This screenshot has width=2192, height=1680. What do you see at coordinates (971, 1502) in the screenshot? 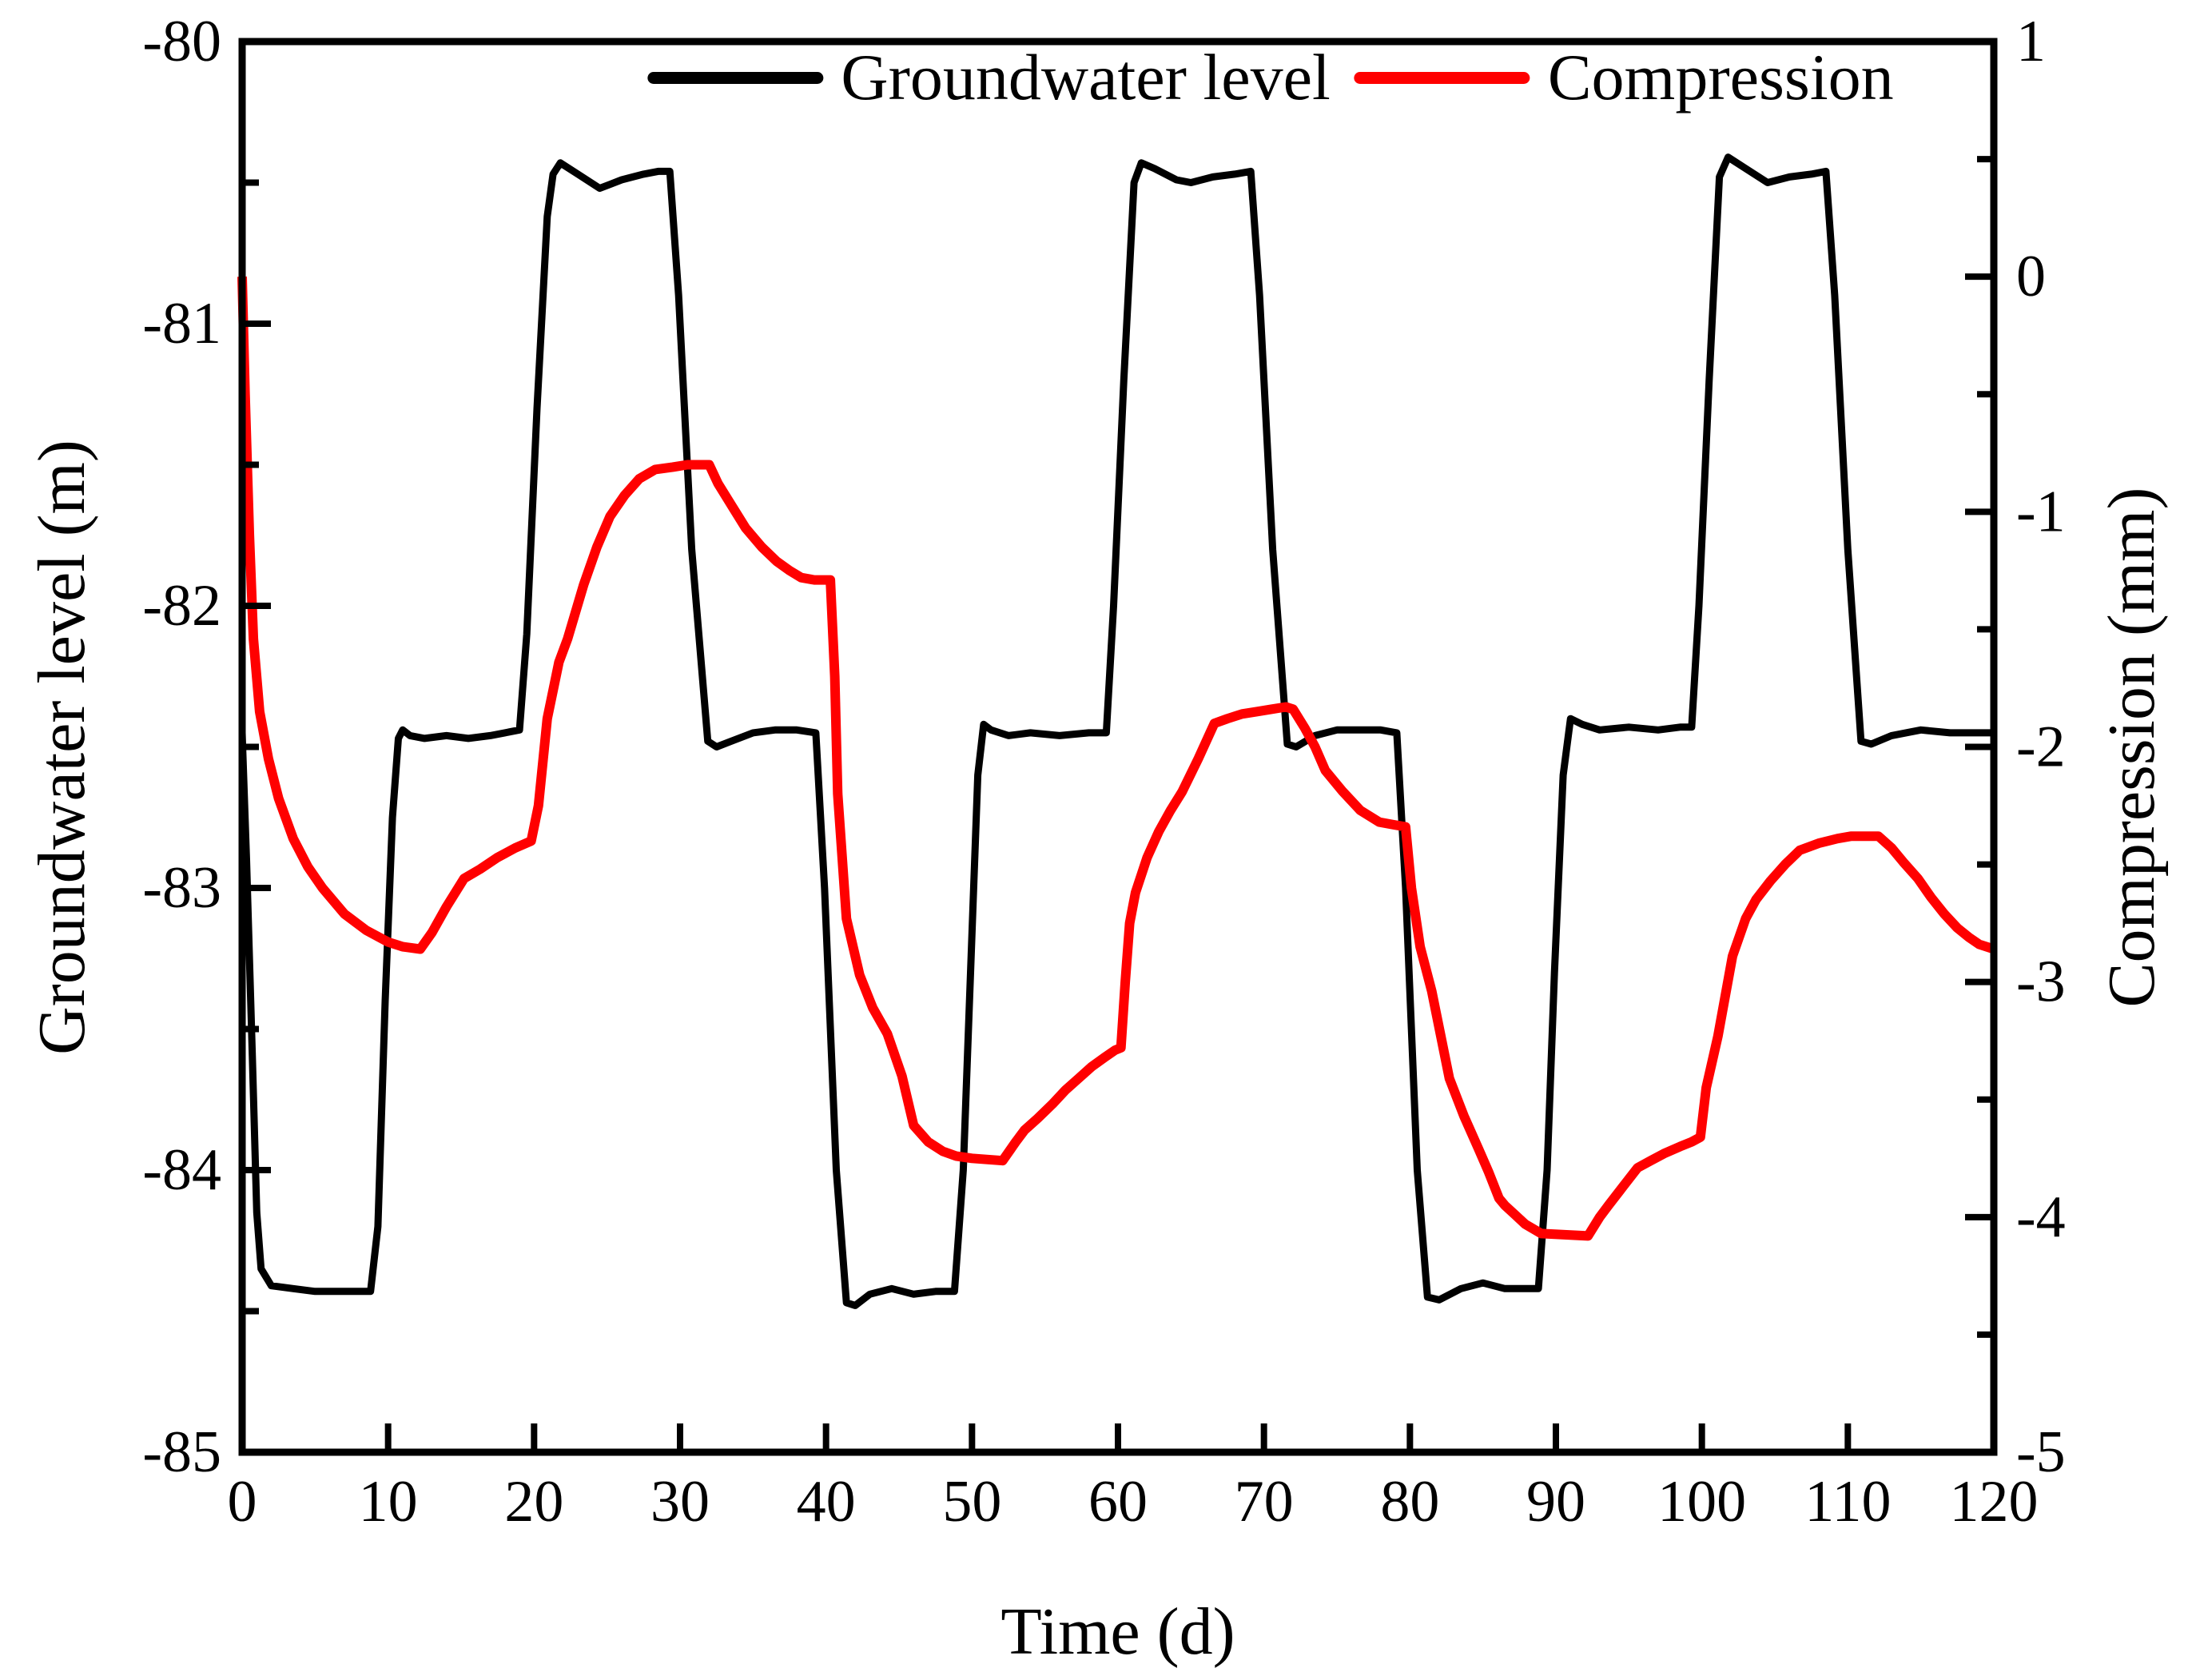
I see `x-tick-label: 50` at bounding box center [971, 1502].